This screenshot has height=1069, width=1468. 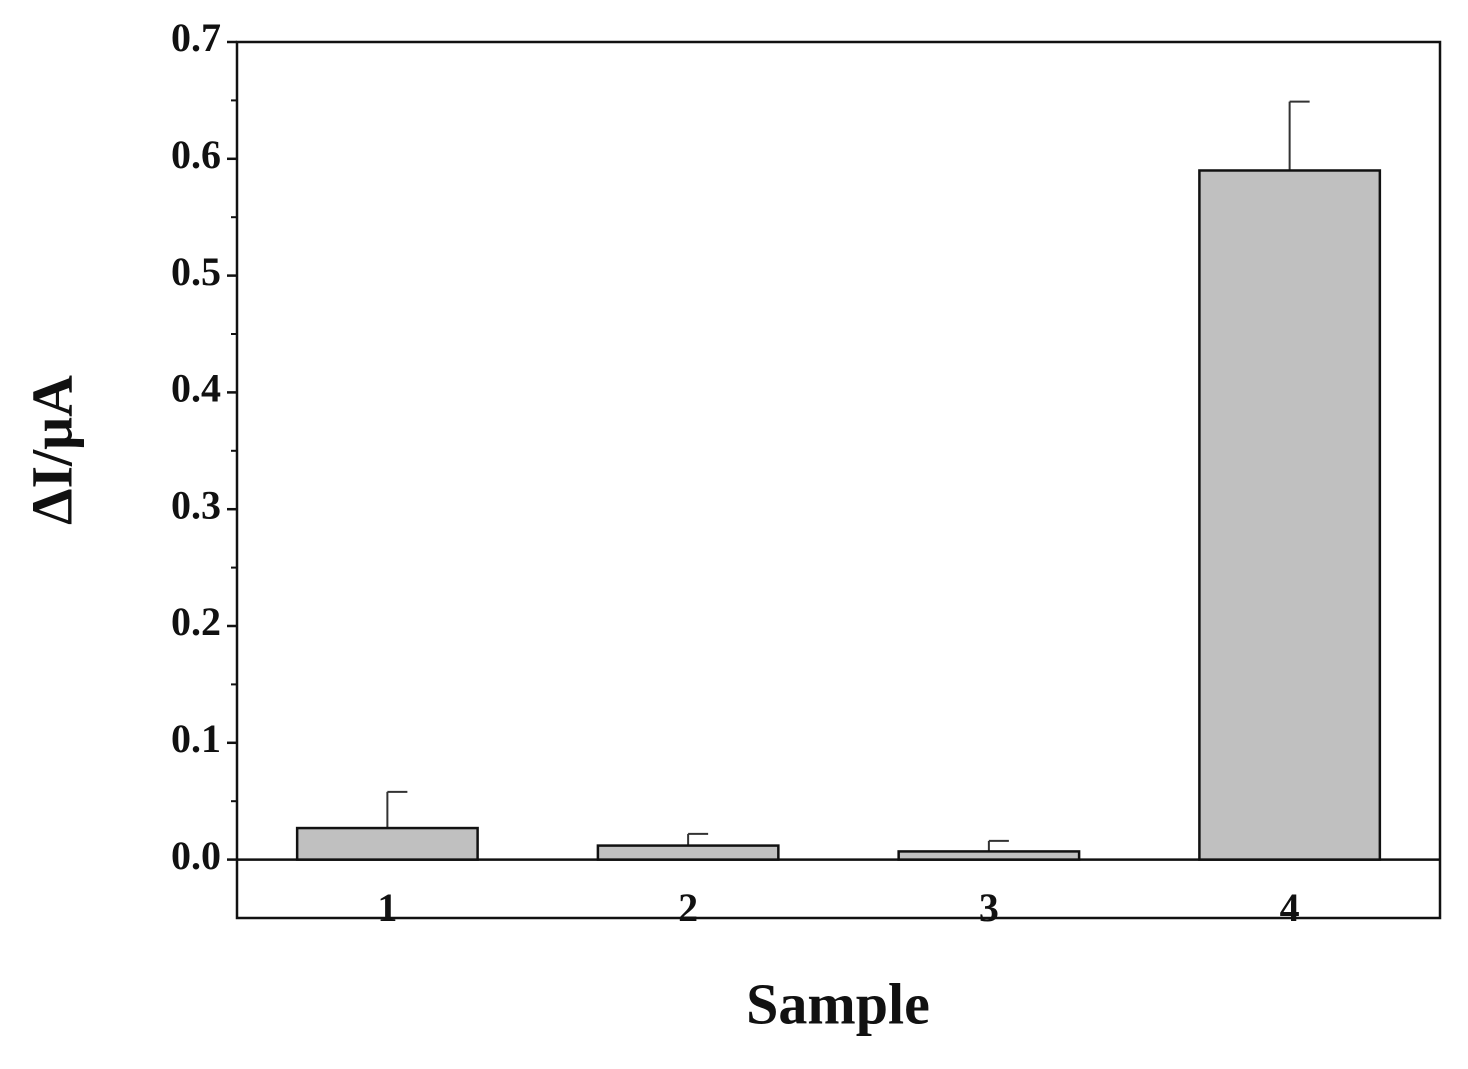 What do you see at coordinates (196, 855) in the screenshot?
I see `y-tick-label: 0.0` at bounding box center [196, 855].